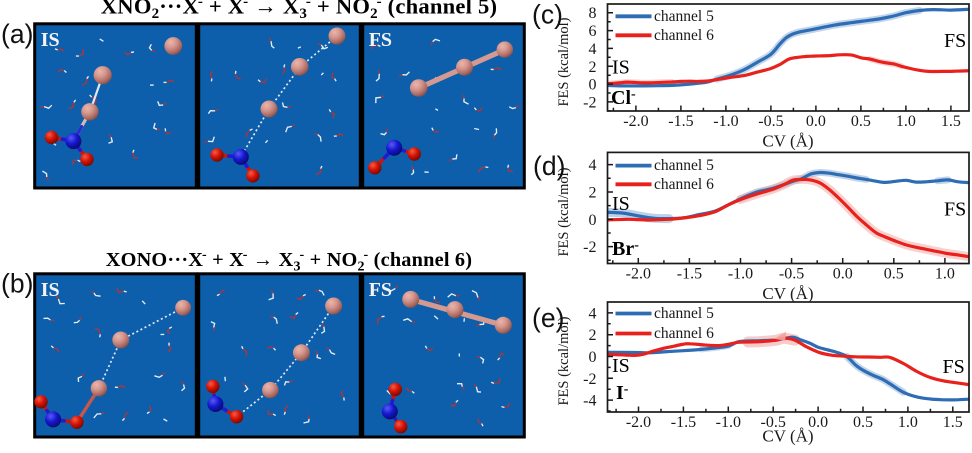  I want to click on svg-text: 6, so click(593, 31).